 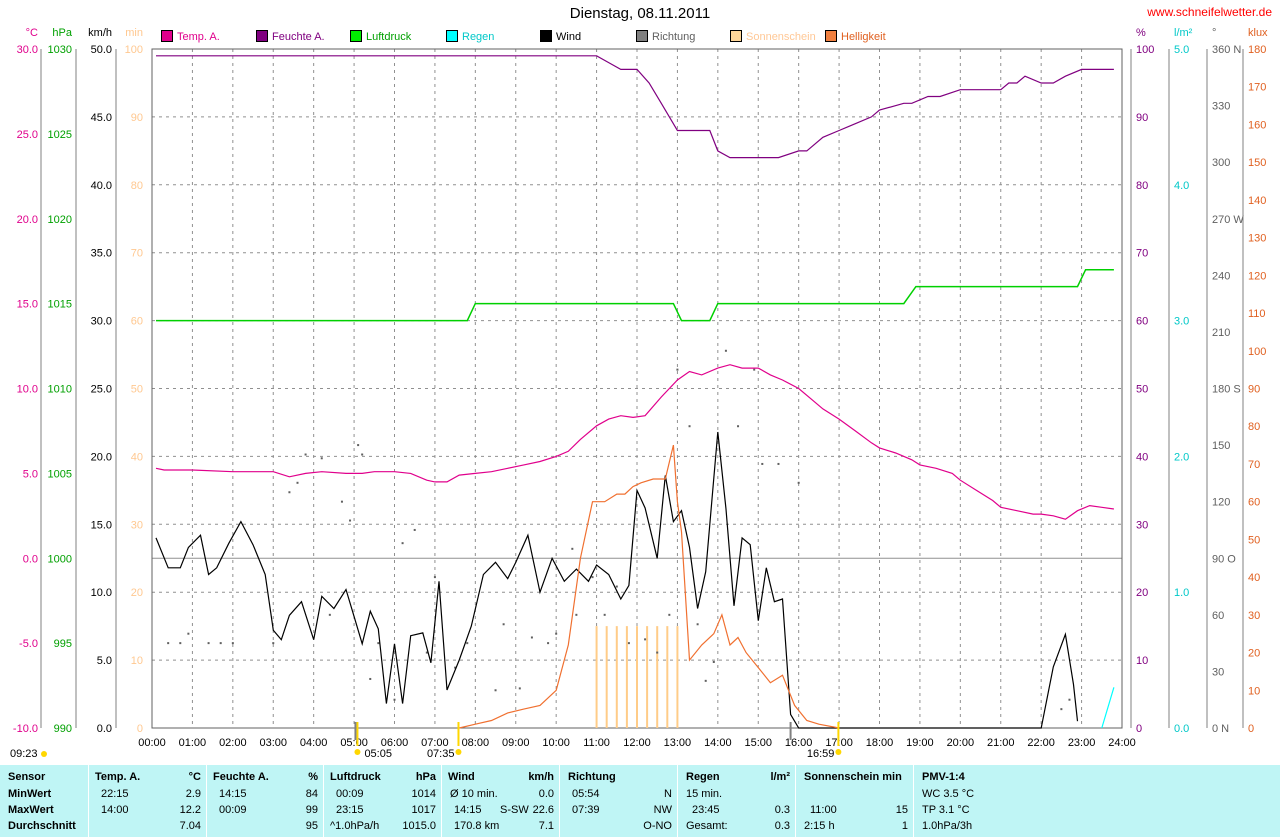 I want to click on y-tick-label: 90, so click(x=137, y=118).